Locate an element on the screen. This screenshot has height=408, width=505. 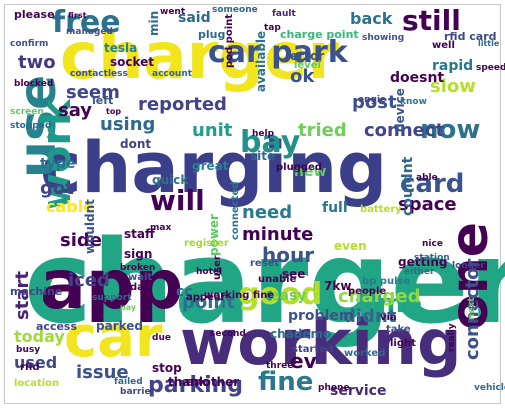
cloud-word-dont: dont is located at coordinates (135, 144).